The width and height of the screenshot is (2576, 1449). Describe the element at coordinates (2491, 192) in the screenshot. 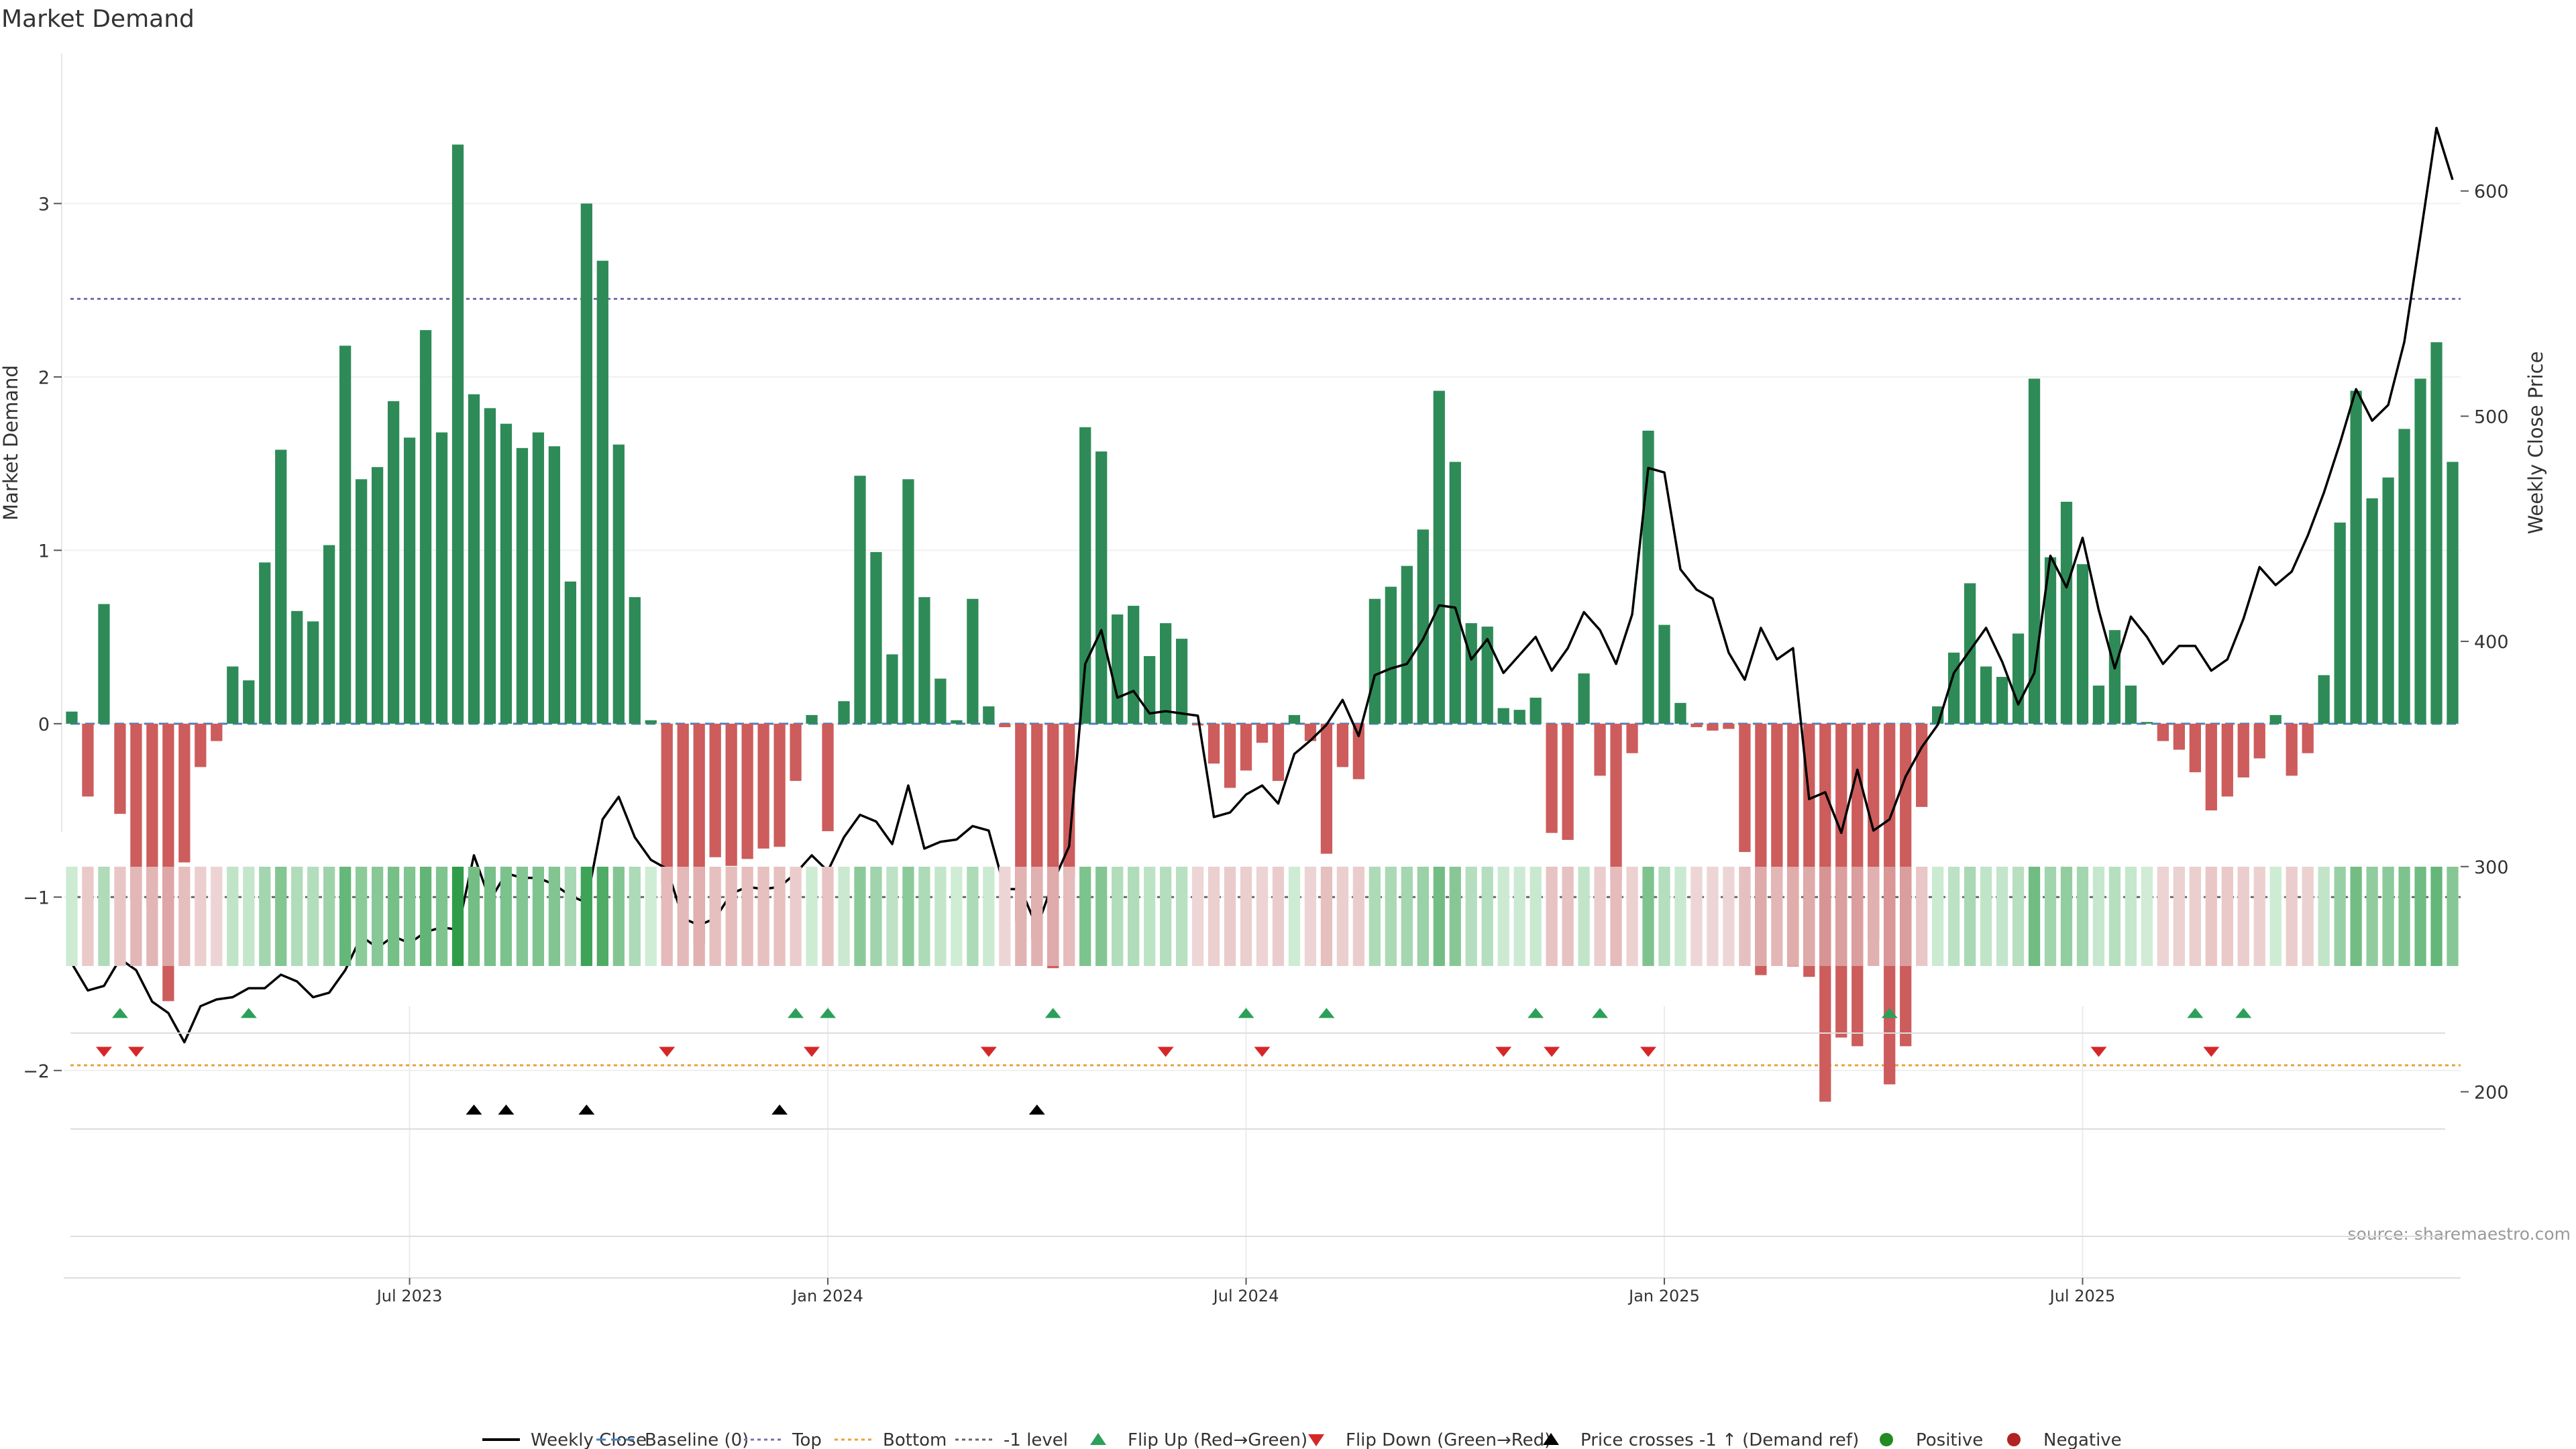

I see `right-tick-label: 600` at that location.